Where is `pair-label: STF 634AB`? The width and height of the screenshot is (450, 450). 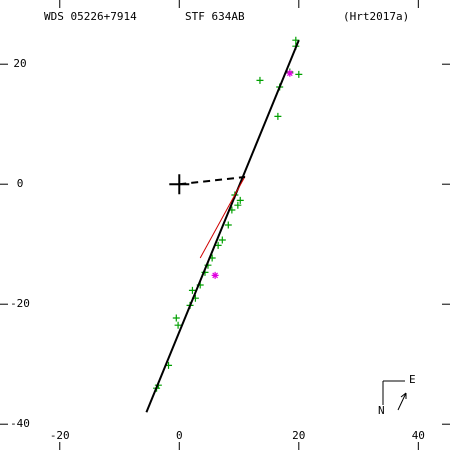
pair-label: STF 634AB is located at coordinates (215, 16).